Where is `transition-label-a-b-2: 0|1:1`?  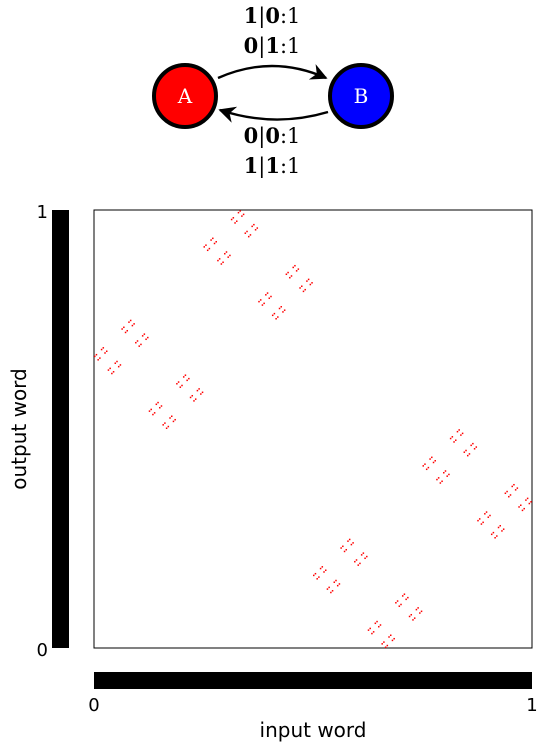 transition-label-a-b-2: 0|1:1 is located at coordinates (272, 46).